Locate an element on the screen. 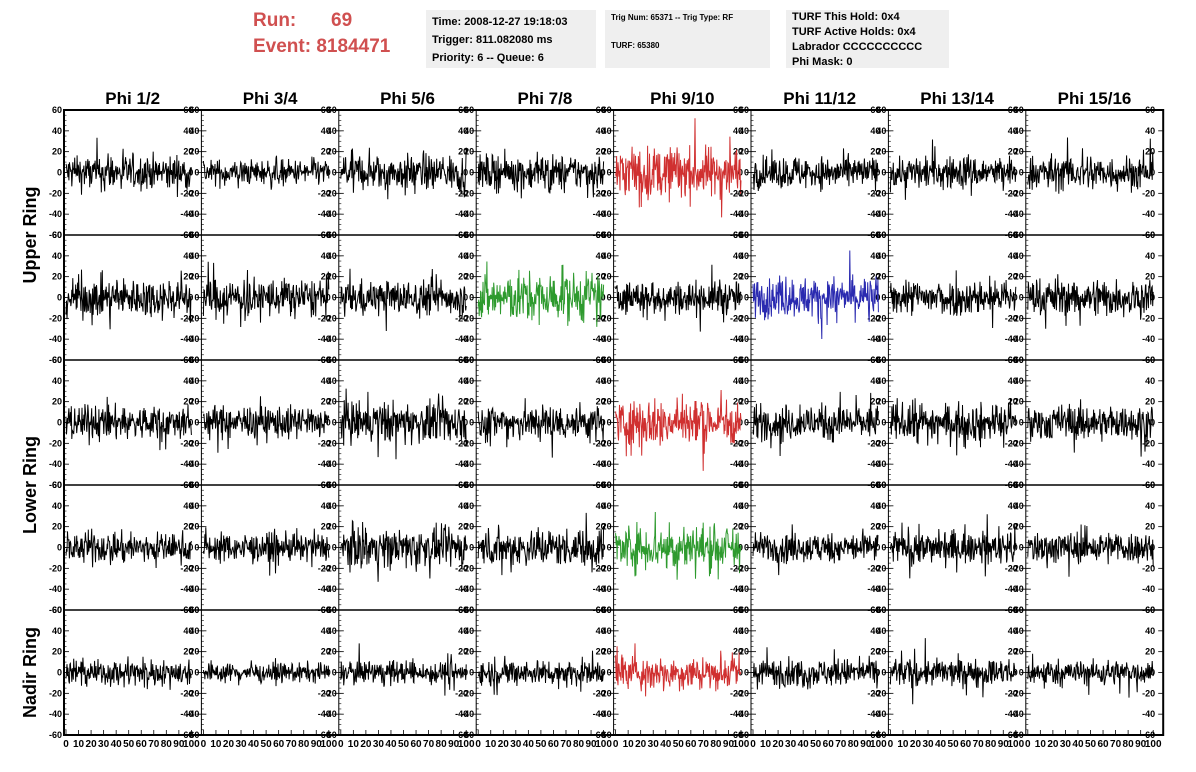 Image resolution: width=1196 pixels, height=772 pixels. column-header: Phi 3/4 is located at coordinates (270, 98).